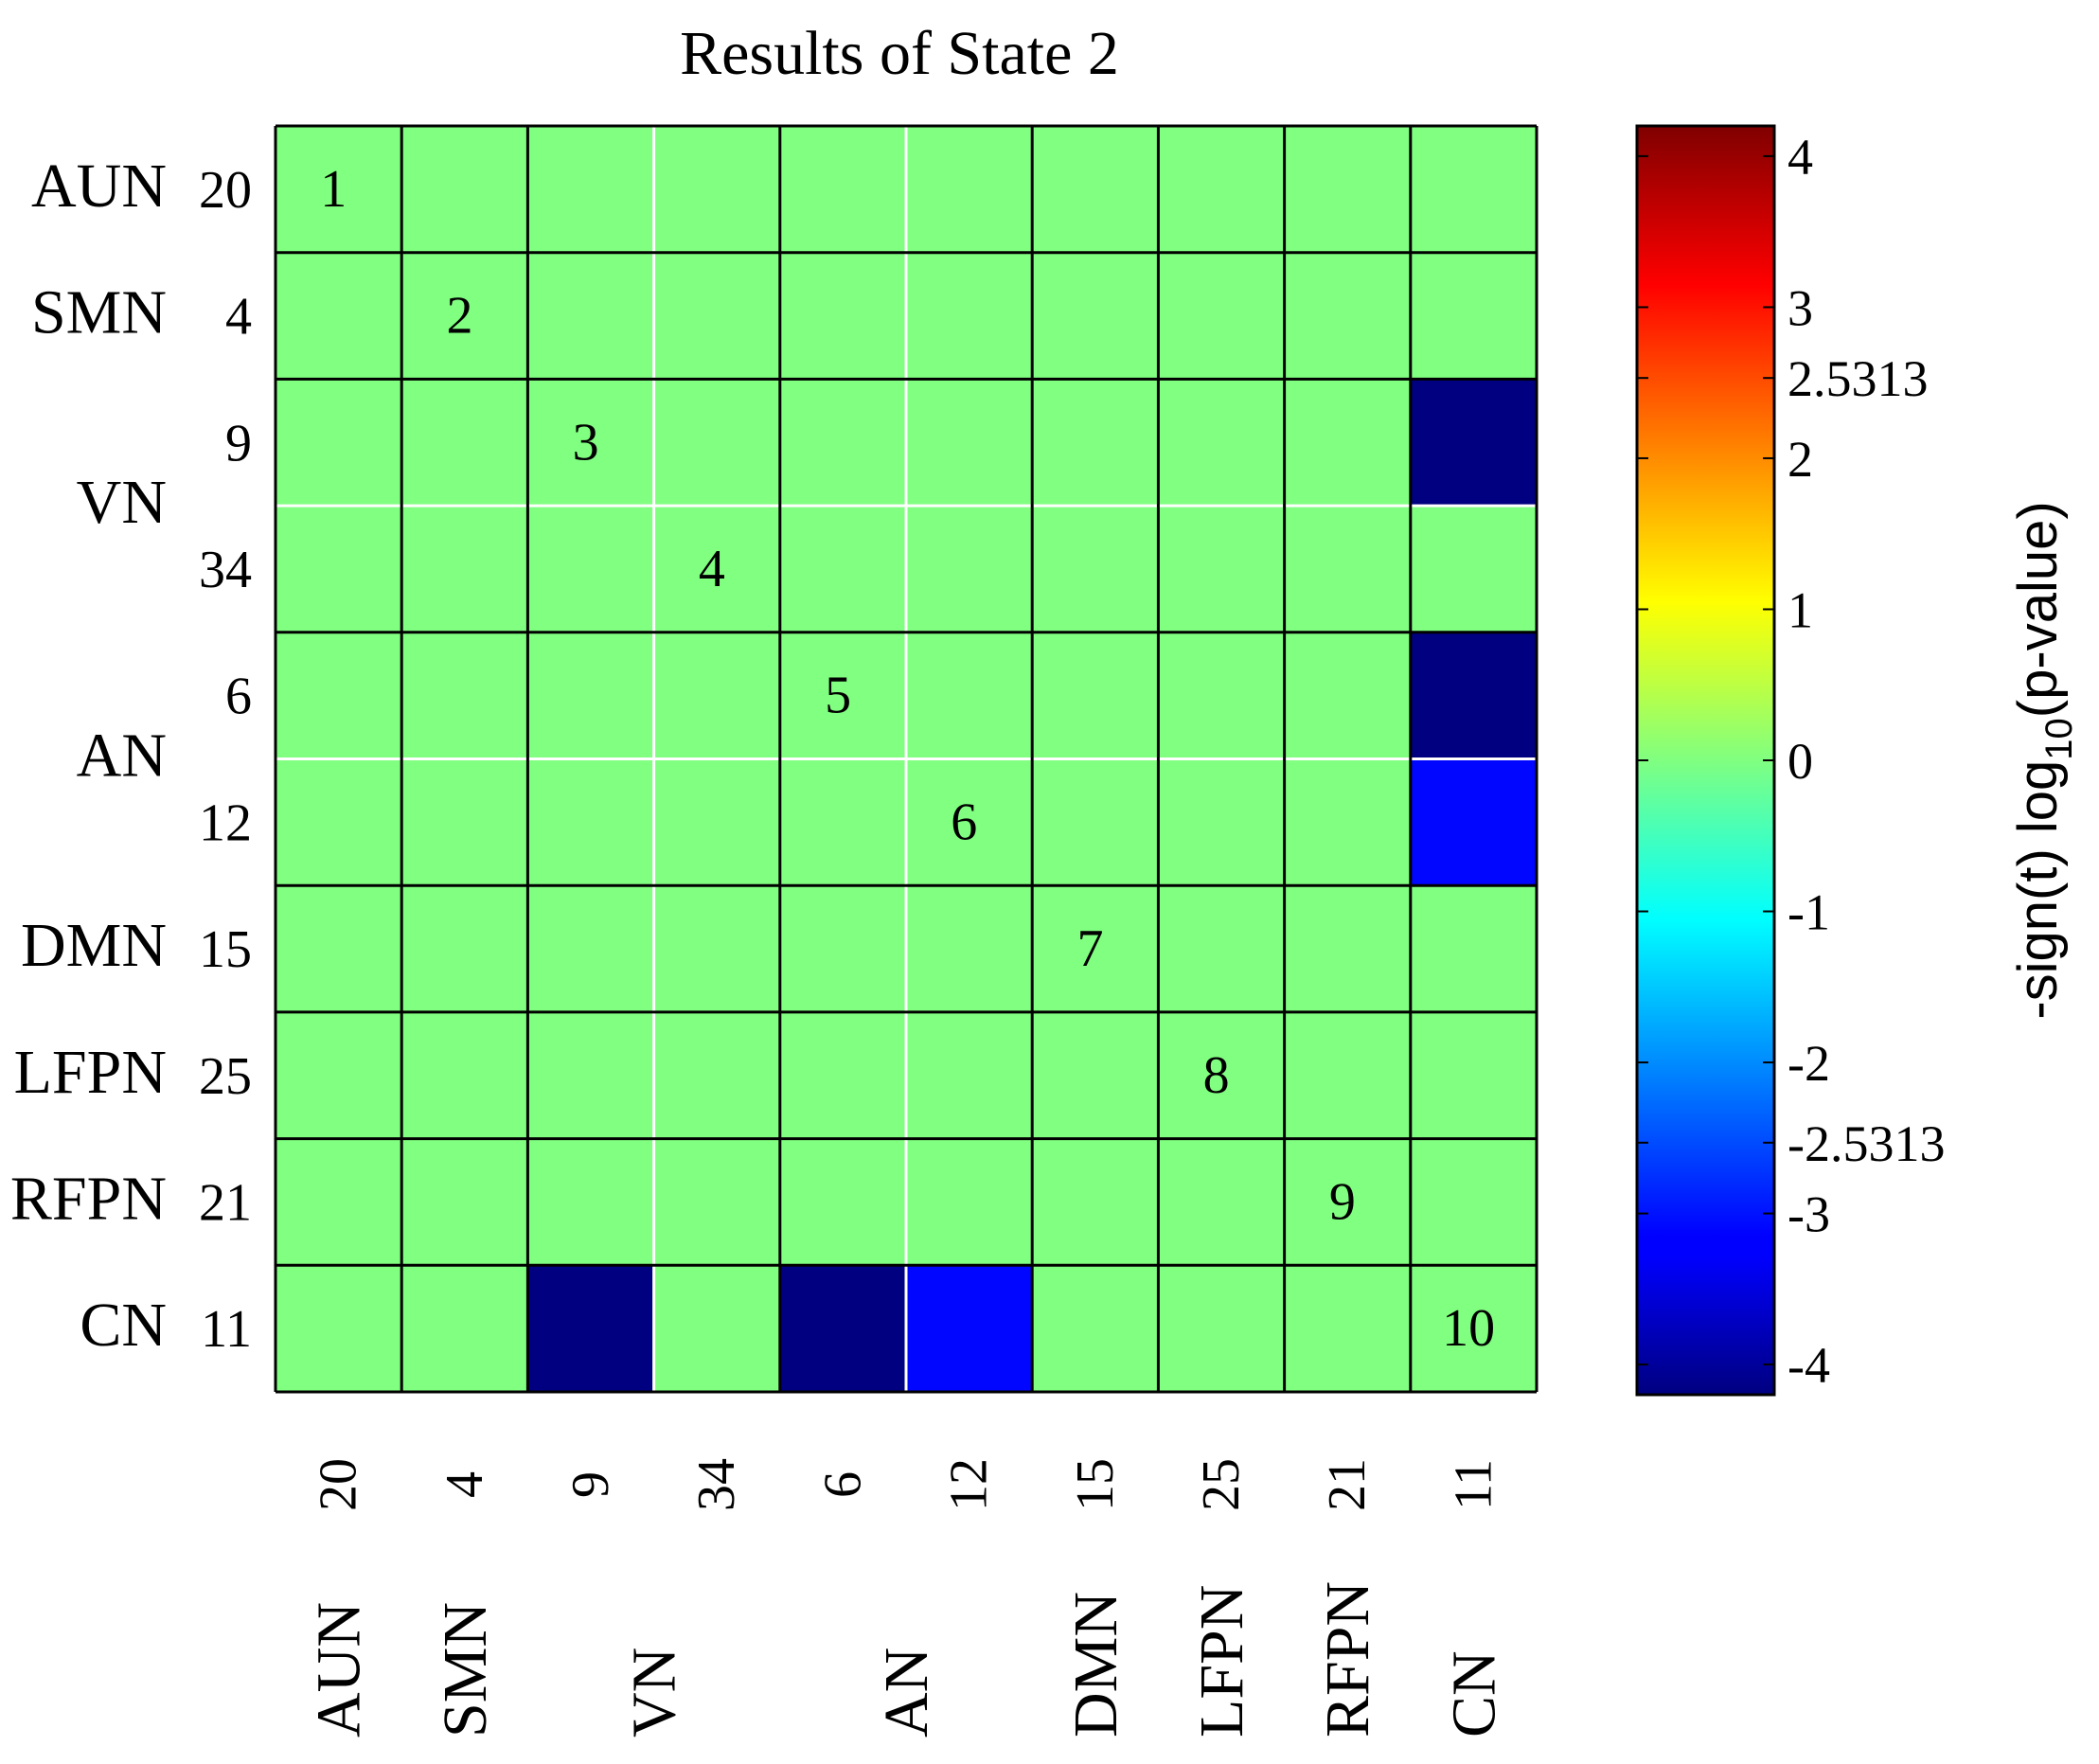 This screenshot has height=1764, width=2099. What do you see at coordinates (239, 697) in the screenshot?
I see `row-tick-label: 6` at bounding box center [239, 697].